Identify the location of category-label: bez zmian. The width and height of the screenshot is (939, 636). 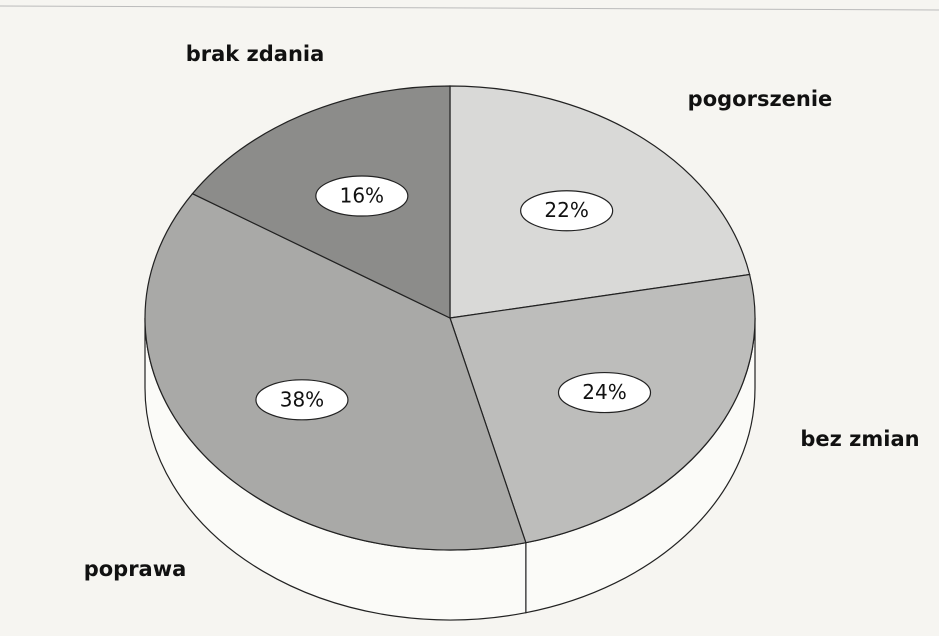
(859, 439).